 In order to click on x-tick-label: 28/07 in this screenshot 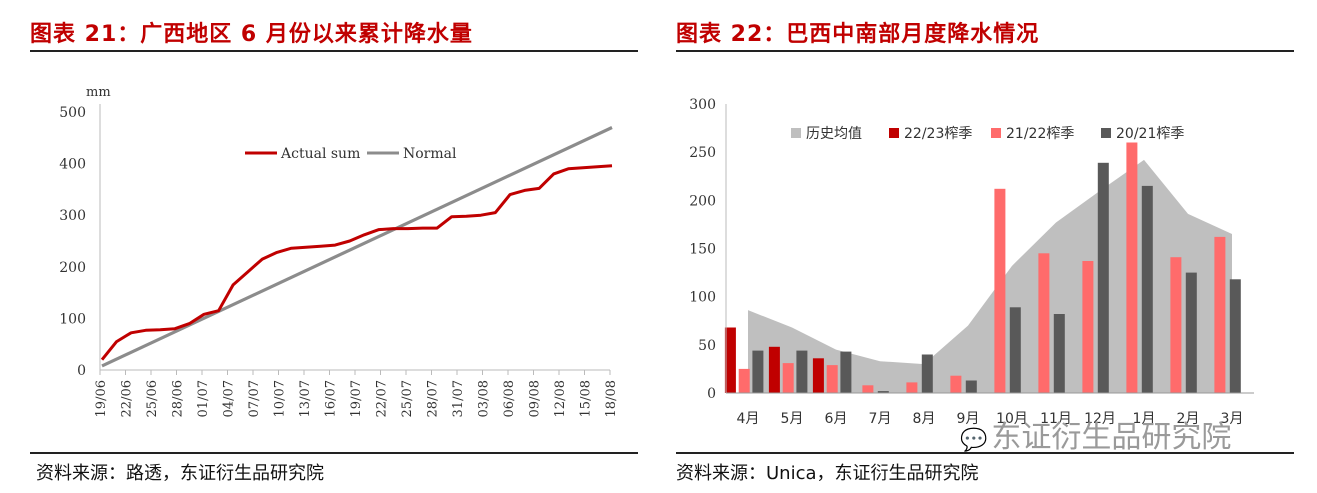, I will do `click(433, 398)`.